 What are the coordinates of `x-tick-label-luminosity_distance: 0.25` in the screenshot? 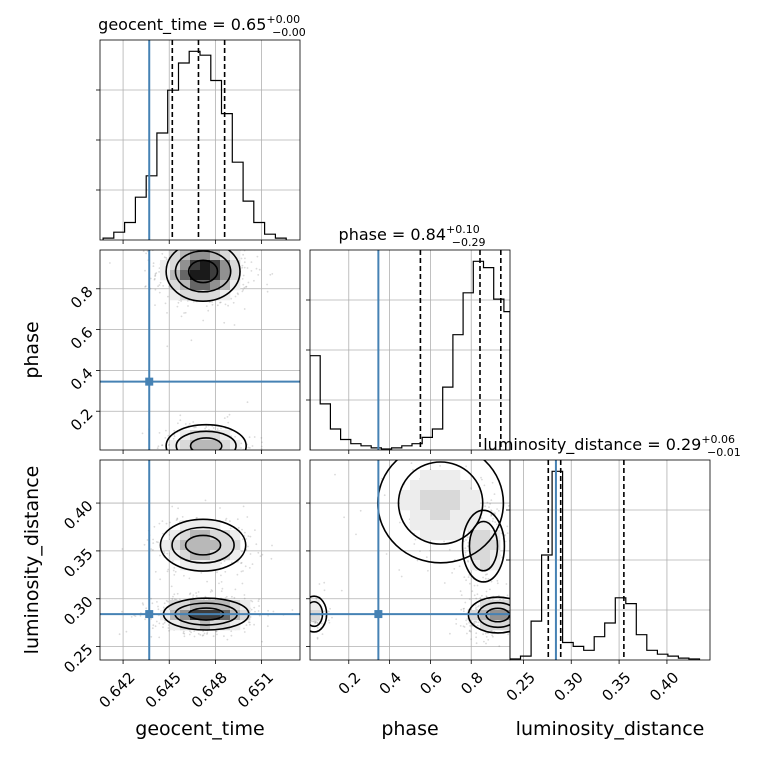 It's located at (521, 686).